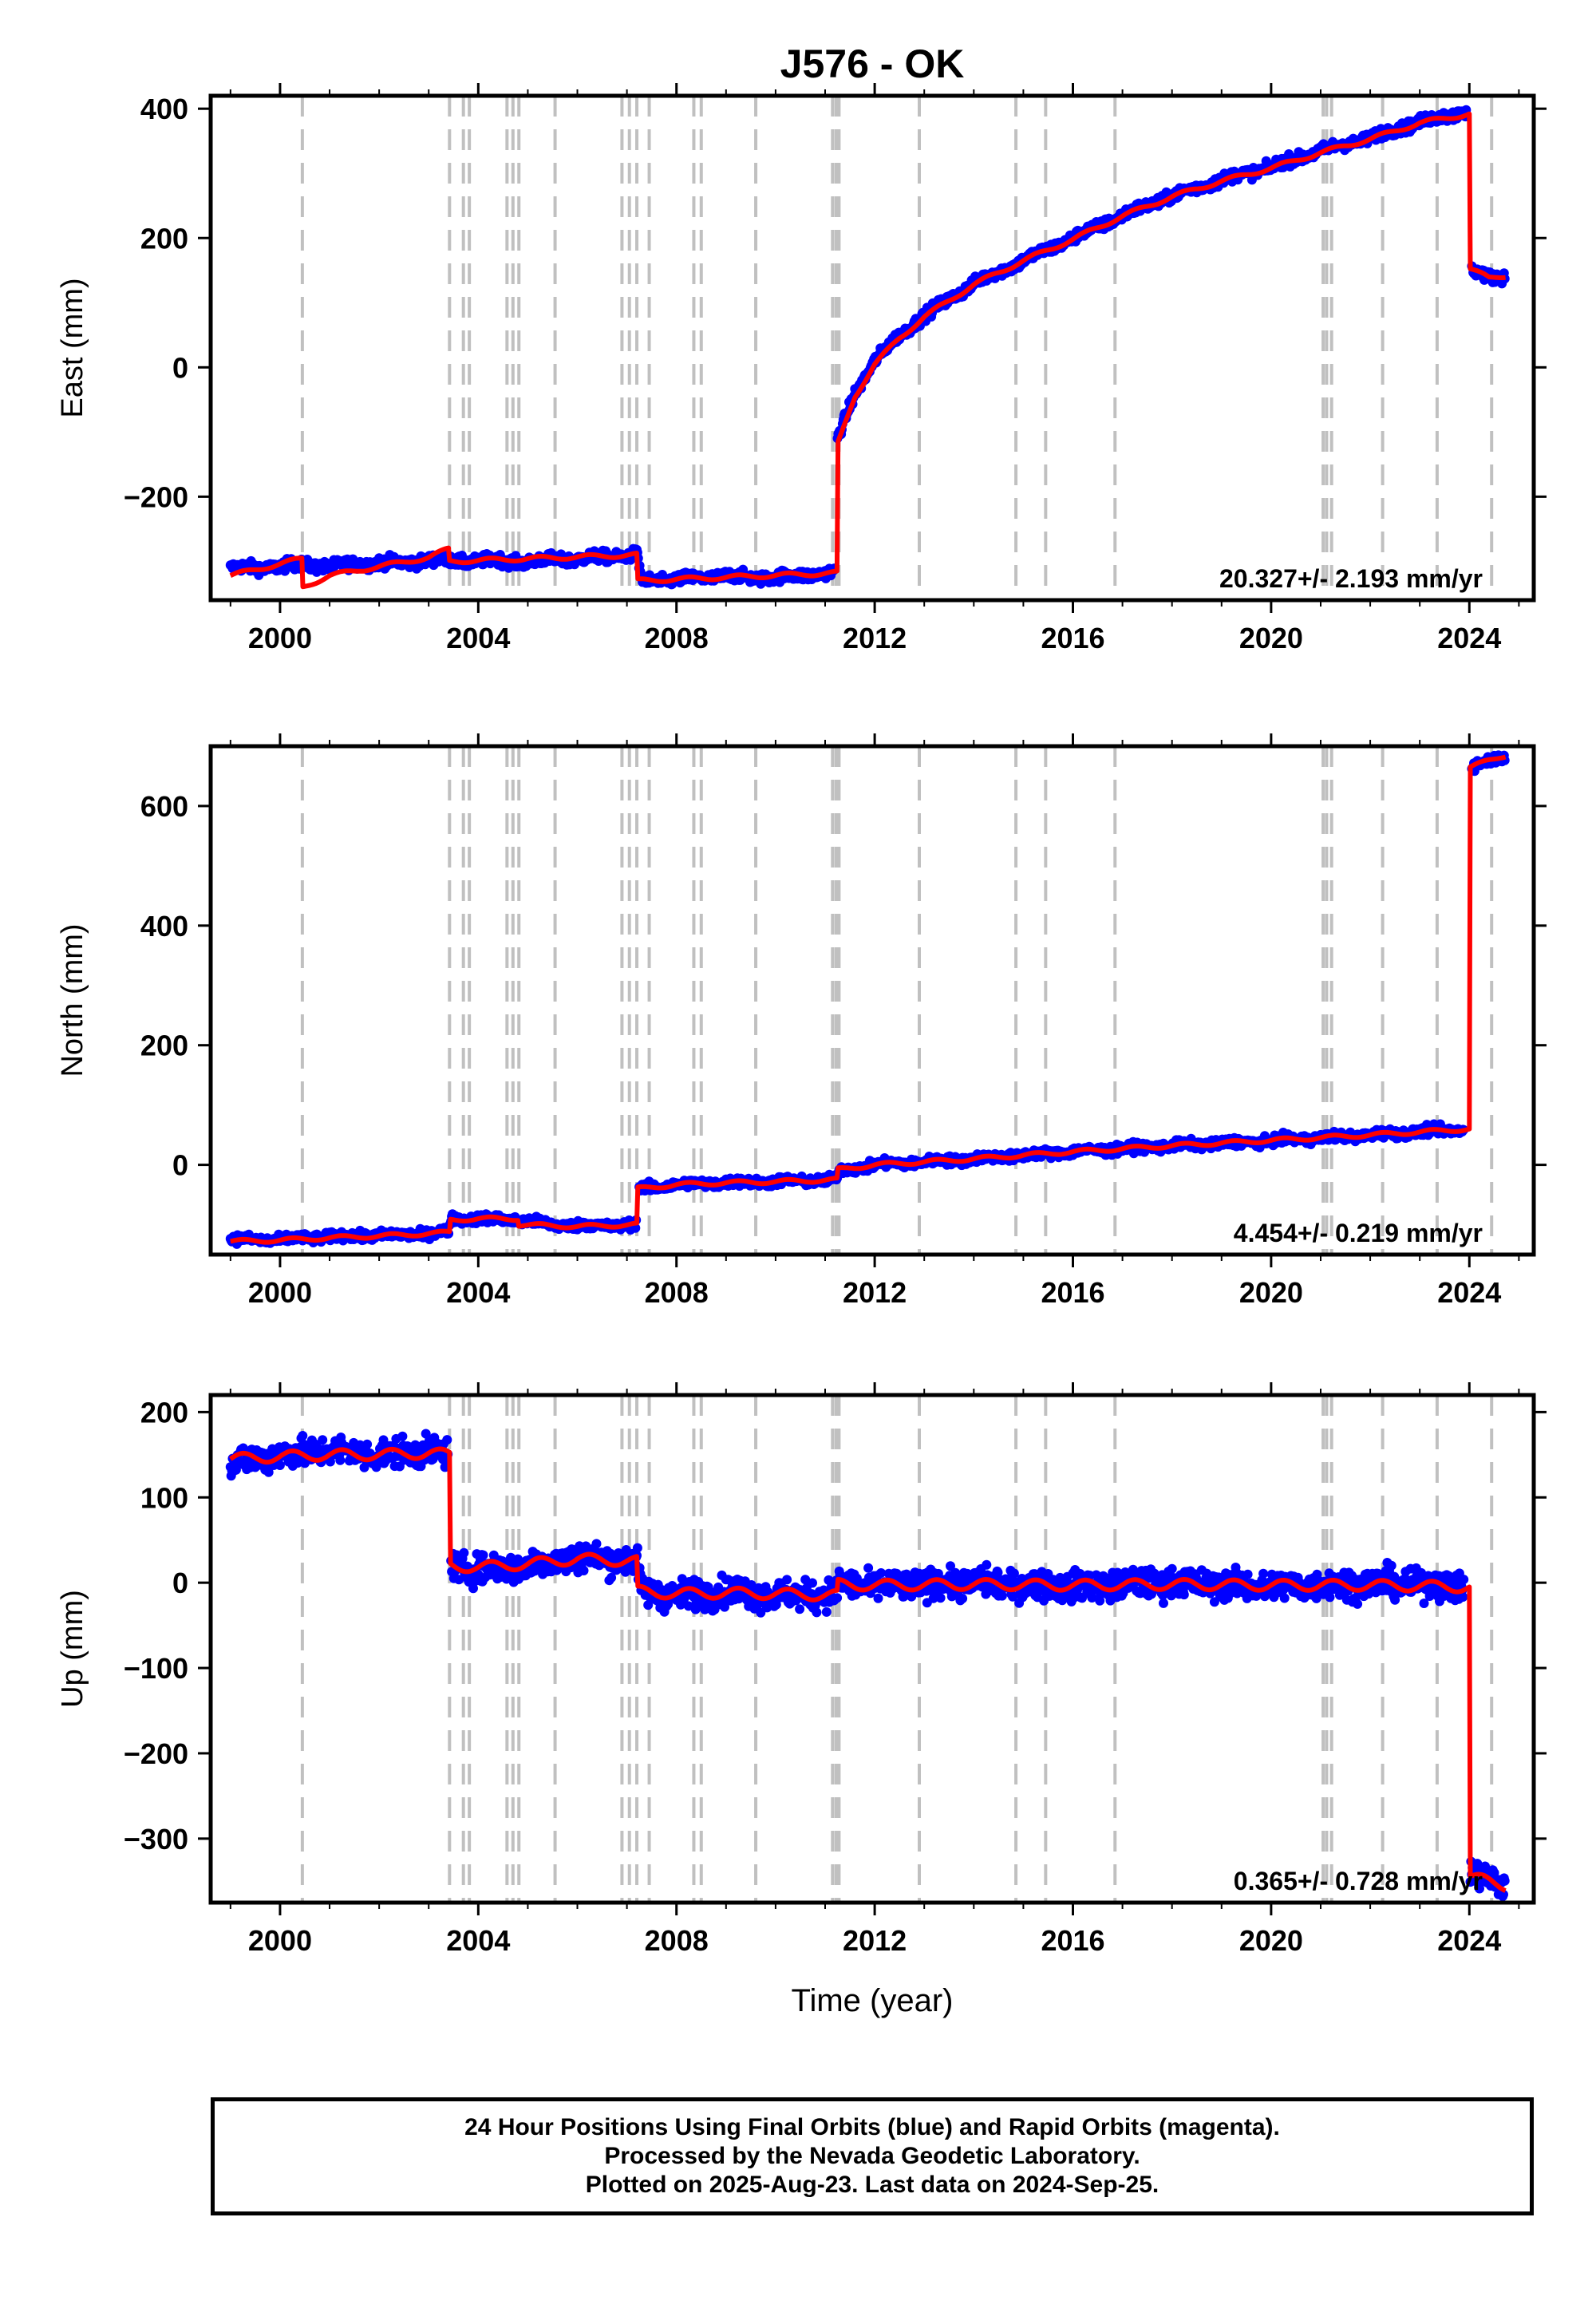 The height and width of the screenshot is (2316, 1596). I want to click on y-tick-label: 600, so click(164, 806).